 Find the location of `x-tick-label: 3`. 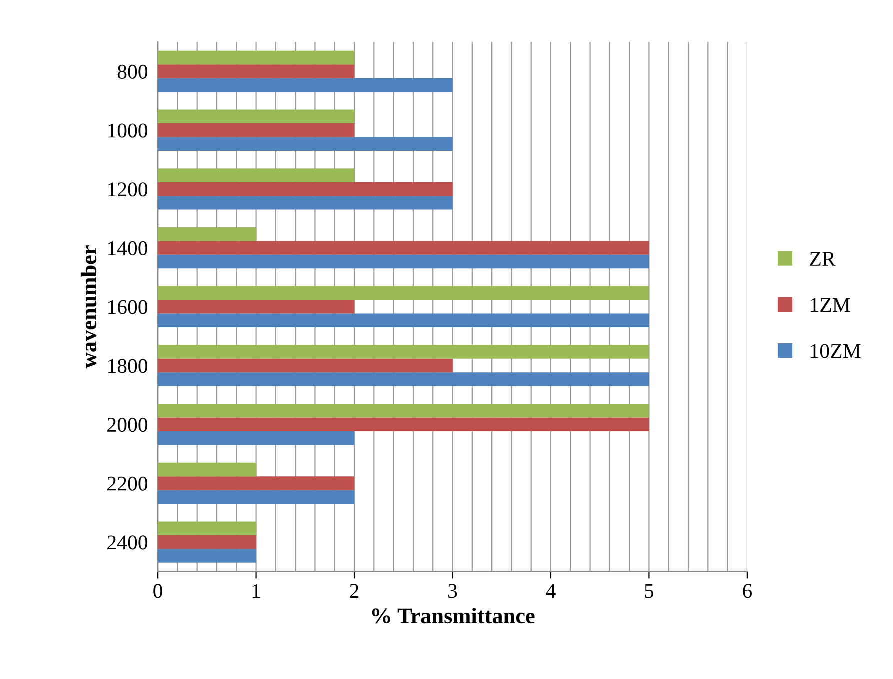

x-tick-label: 3 is located at coordinates (453, 591).